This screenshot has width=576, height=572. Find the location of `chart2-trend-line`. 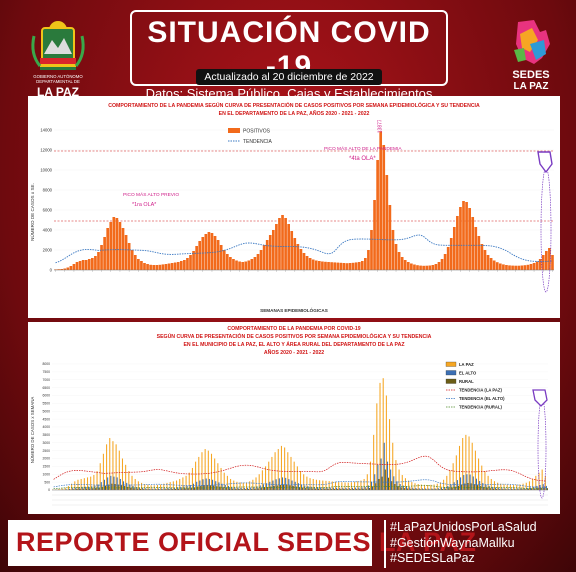

chart2-trend-line is located at coordinates (300, 487).